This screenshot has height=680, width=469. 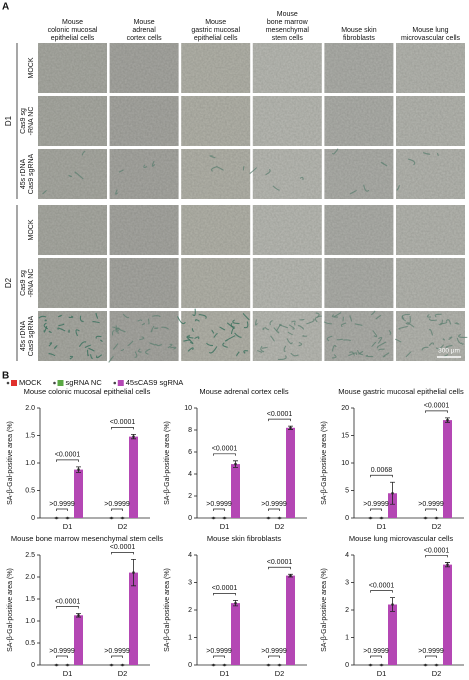 What do you see at coordinates (60, 383) in the screenshot?
I see `legend-swatch` at bounding box center [60, 383].